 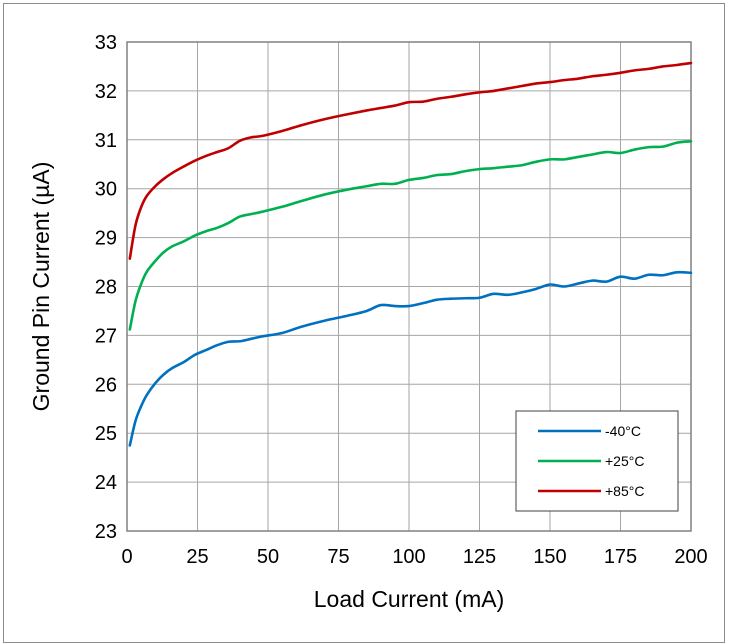 I want to click on y-tick-labels: 23 24 25 26 27 28 29 30 31 32 33, so click(x=106, y=287).